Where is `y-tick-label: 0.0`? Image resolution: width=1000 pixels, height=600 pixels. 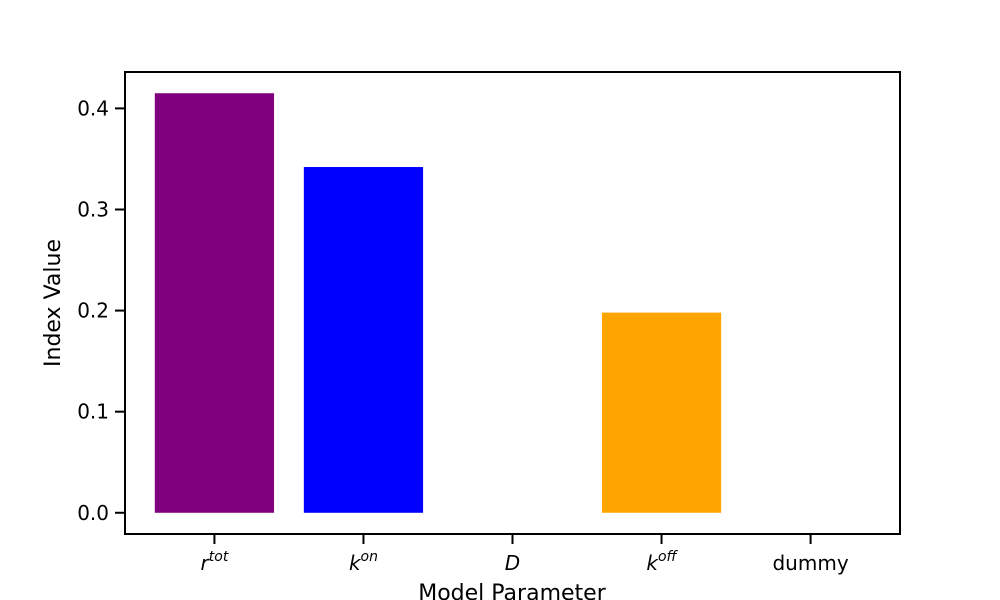
y-tick-label: 0.0 is located at coordinates (93, 513).